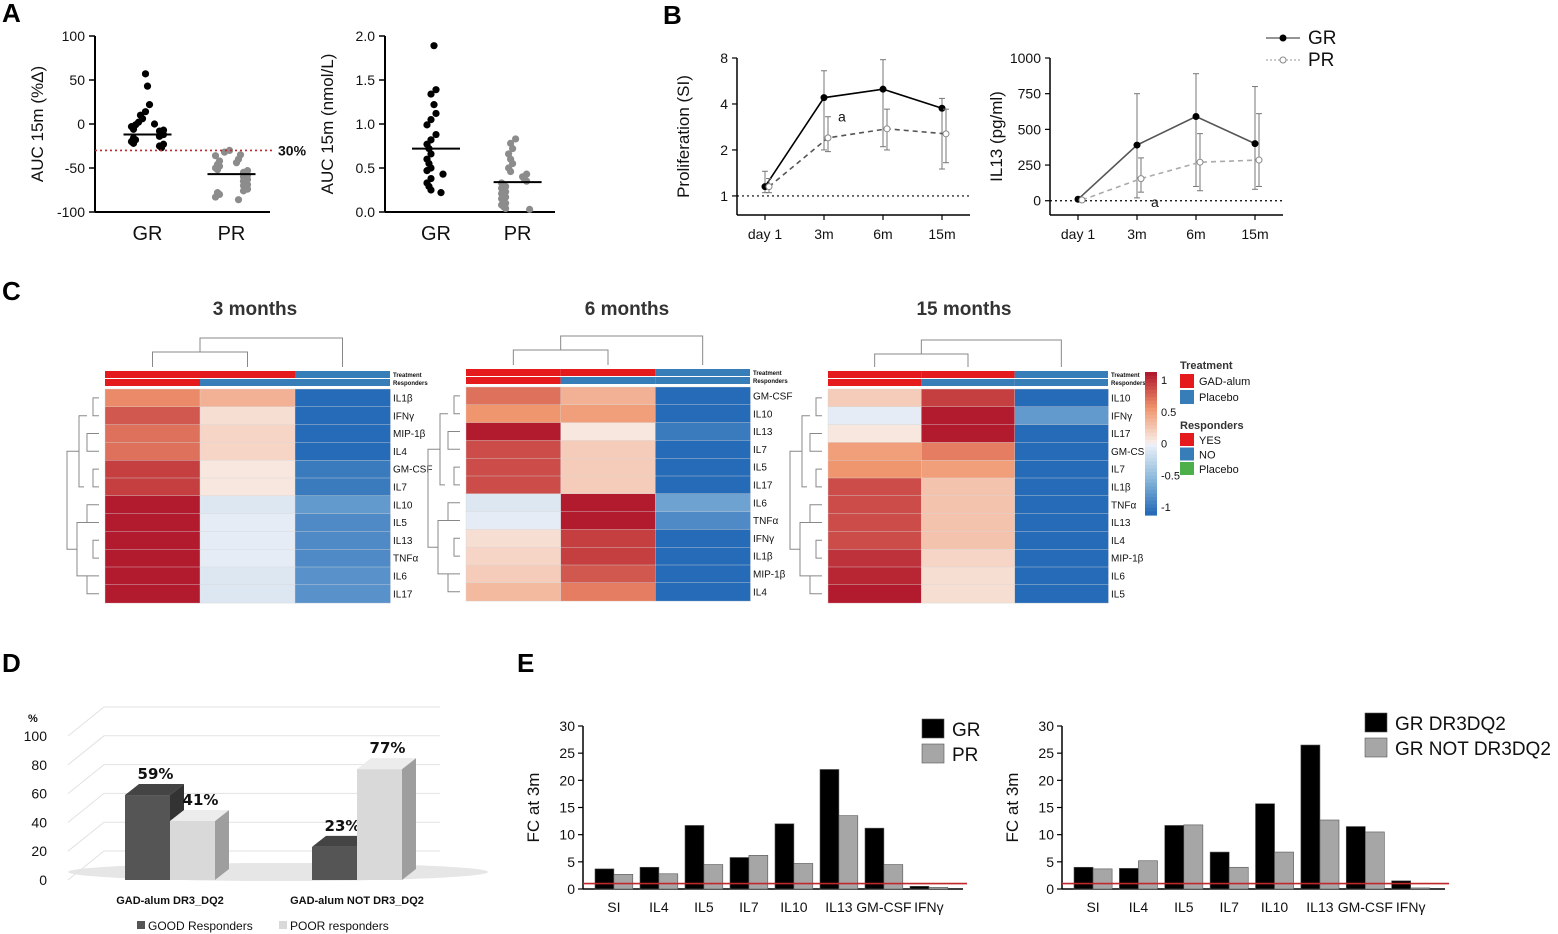 Image resolution: width=1558 pixels, height=934 pixels. What do you see at coordinates (838, 907) in the screenshot?
I see `x-tick-label: IL13` at bounding box center [838, 907].